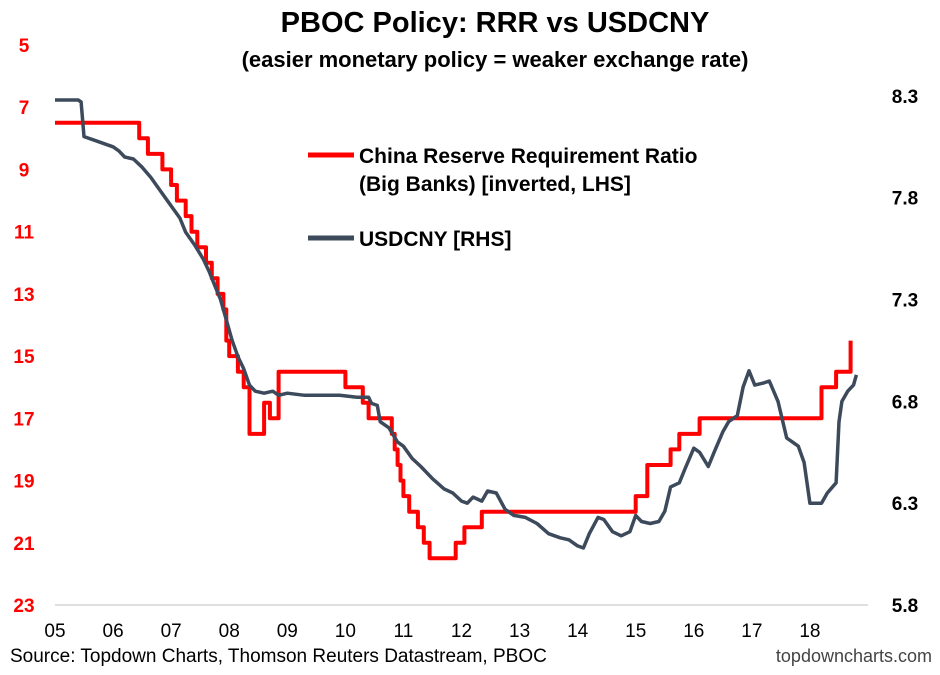 This screenshot has height=675, width=940. What do you see at coordinates (24, 357) in the screenshot?
I see `left-tick-label: 15` at bounding box center [24, 357].